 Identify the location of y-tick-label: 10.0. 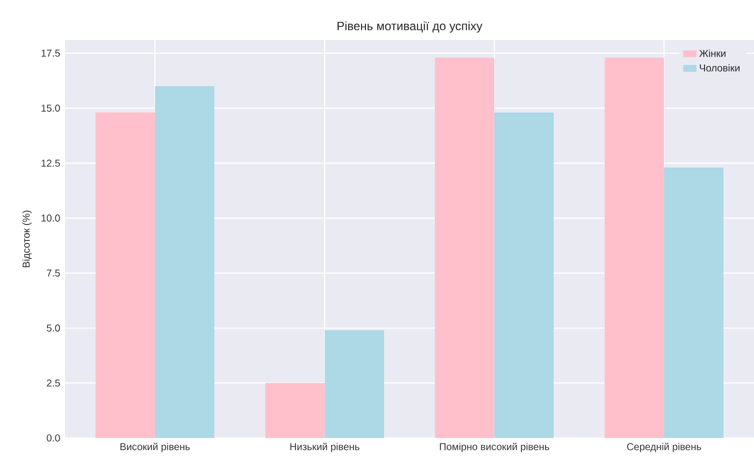
(51, 218).